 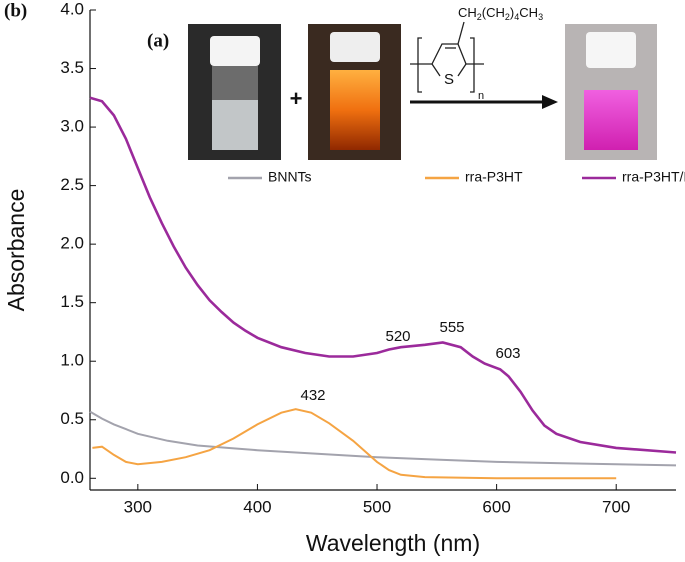 I want to click on plus: +, so click(x=296, y=98).